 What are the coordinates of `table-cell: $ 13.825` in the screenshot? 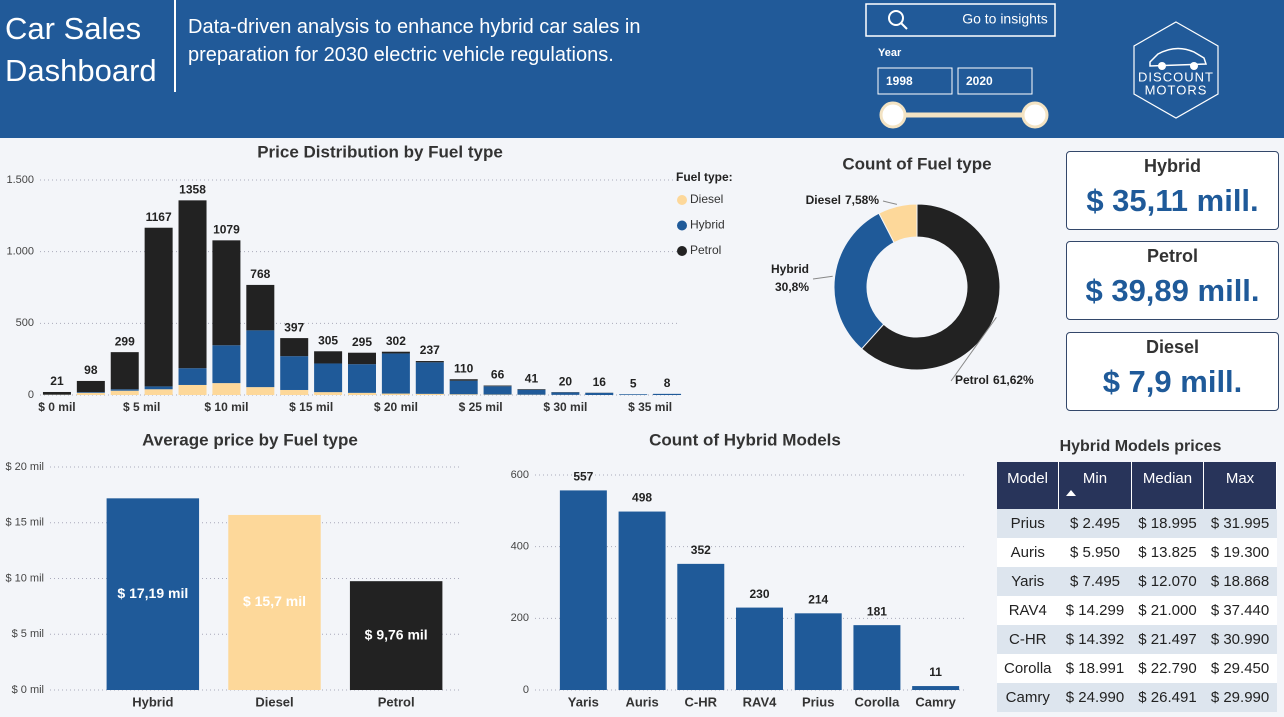 It's located at (1167, 552).